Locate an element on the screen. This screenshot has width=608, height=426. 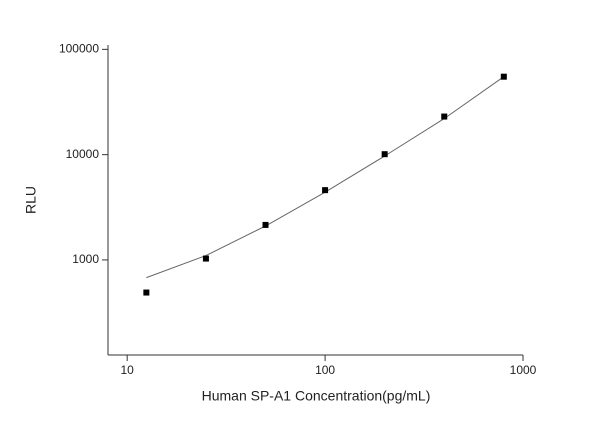
y-tick-label: 1000 is located at coordinates (85, 259).